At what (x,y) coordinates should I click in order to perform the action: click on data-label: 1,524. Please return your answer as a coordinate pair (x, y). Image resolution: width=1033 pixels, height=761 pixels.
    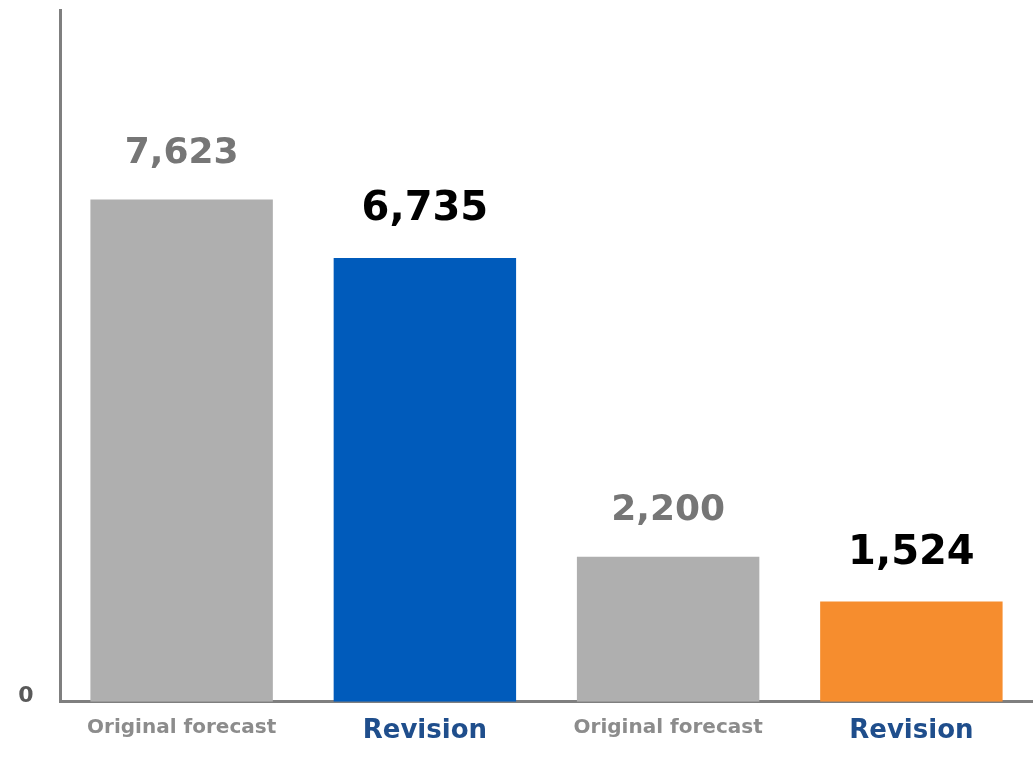
    Looking at the image, I should click on (911, 549).